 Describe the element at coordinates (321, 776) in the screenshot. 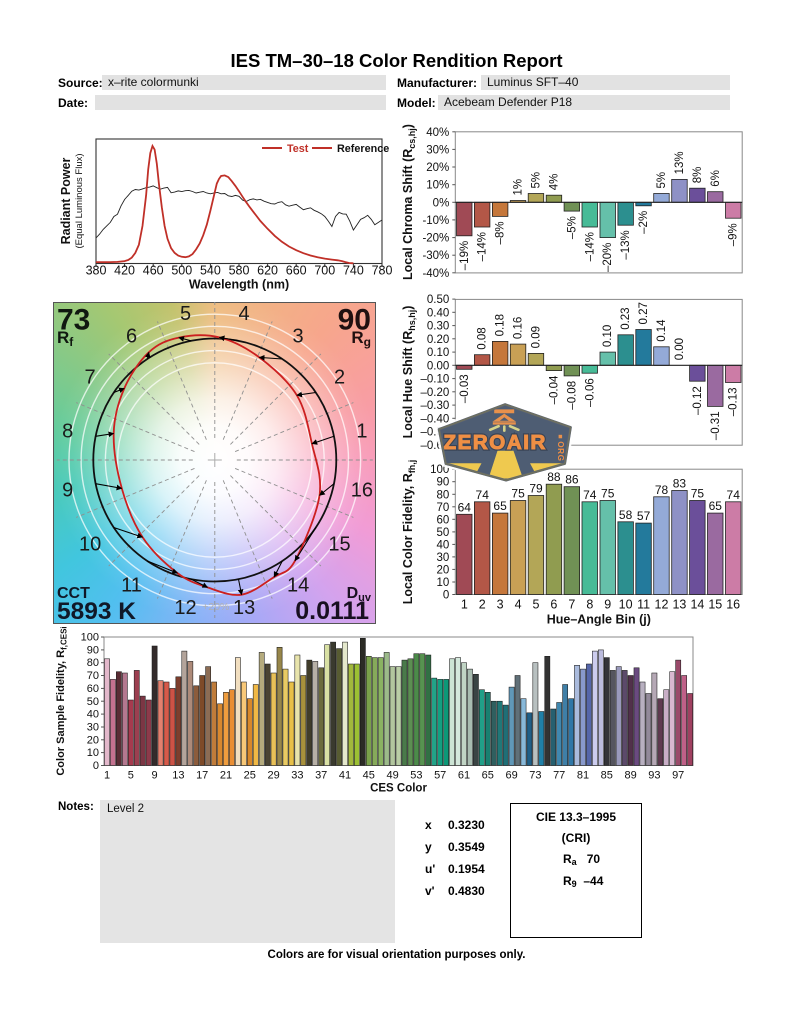

I see `svg-text: 37` at that location.